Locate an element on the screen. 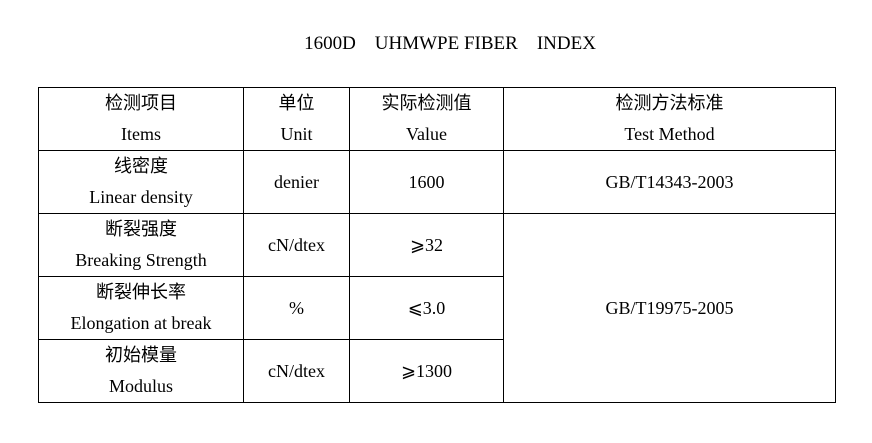 The height and width of the screenshot is (443, 872). value-cell: 1600 is located at coordinates (426, 182).